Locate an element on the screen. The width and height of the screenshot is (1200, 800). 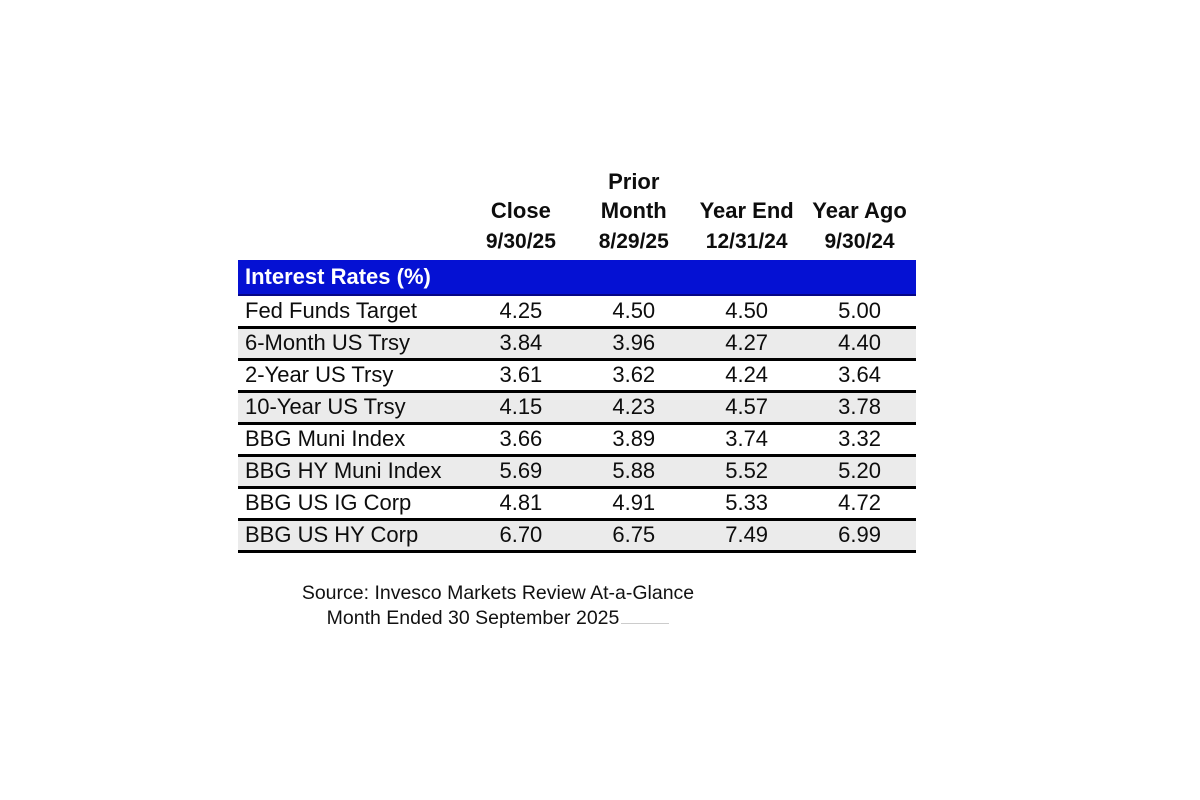
underline-rule is located at coordinates (645, 622).